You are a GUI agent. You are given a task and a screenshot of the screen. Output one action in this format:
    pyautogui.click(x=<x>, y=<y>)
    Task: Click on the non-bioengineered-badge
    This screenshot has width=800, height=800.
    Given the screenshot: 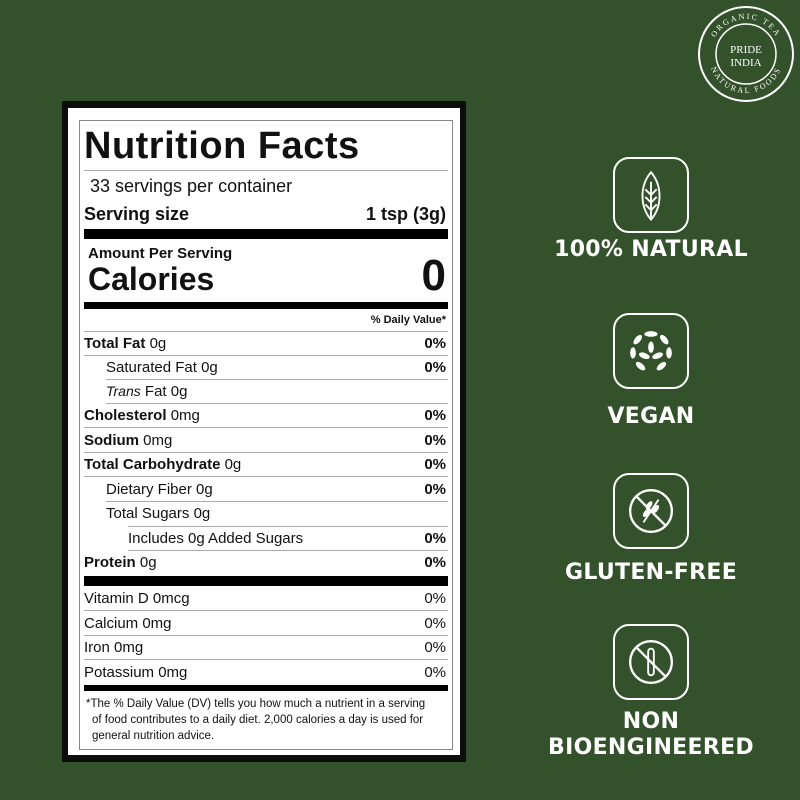 What is the action you would take?
    pyautogui.click(x=651, y=662)
    